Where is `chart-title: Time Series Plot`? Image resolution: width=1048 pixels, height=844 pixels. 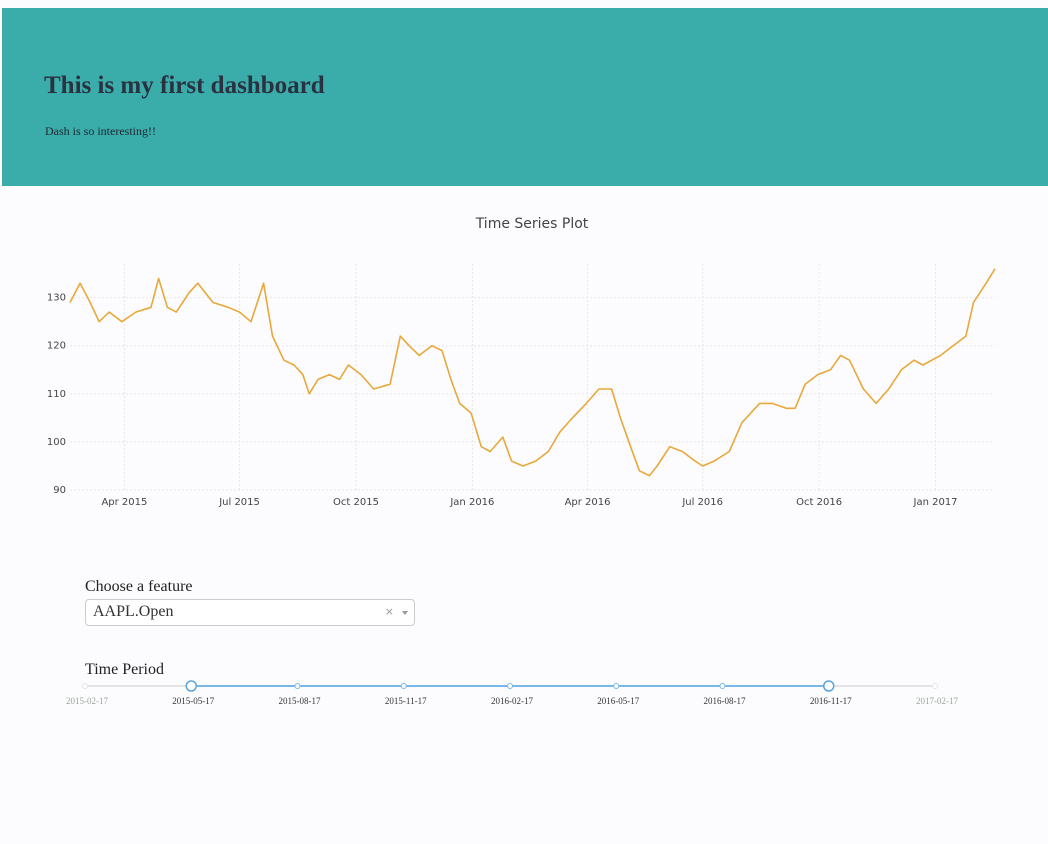
chart-title: Time Series Plot is located at coordinates (532, 224).